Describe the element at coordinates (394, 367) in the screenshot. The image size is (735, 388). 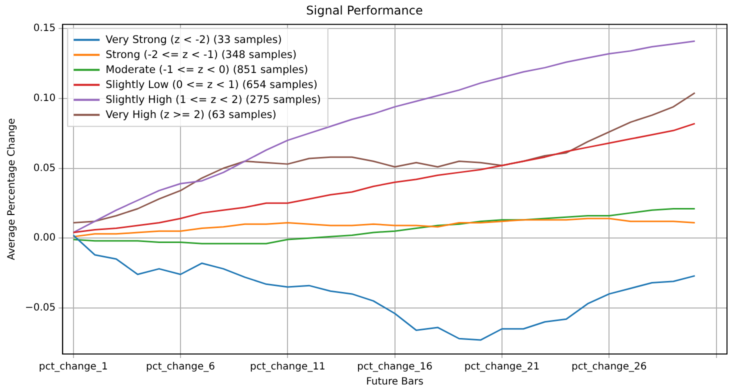
I see `x-tick-label: pct_change_16` at that location.